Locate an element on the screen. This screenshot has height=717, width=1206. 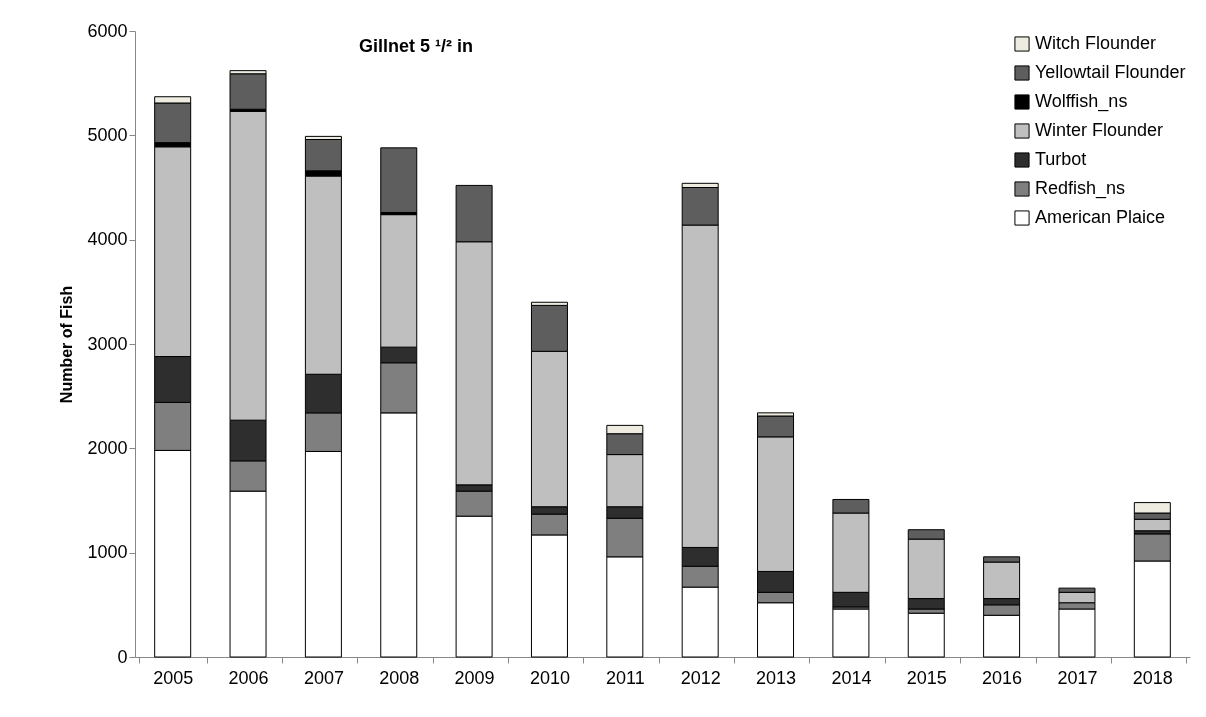
legend-label: Turbot is located at coordinates (1061, 159).